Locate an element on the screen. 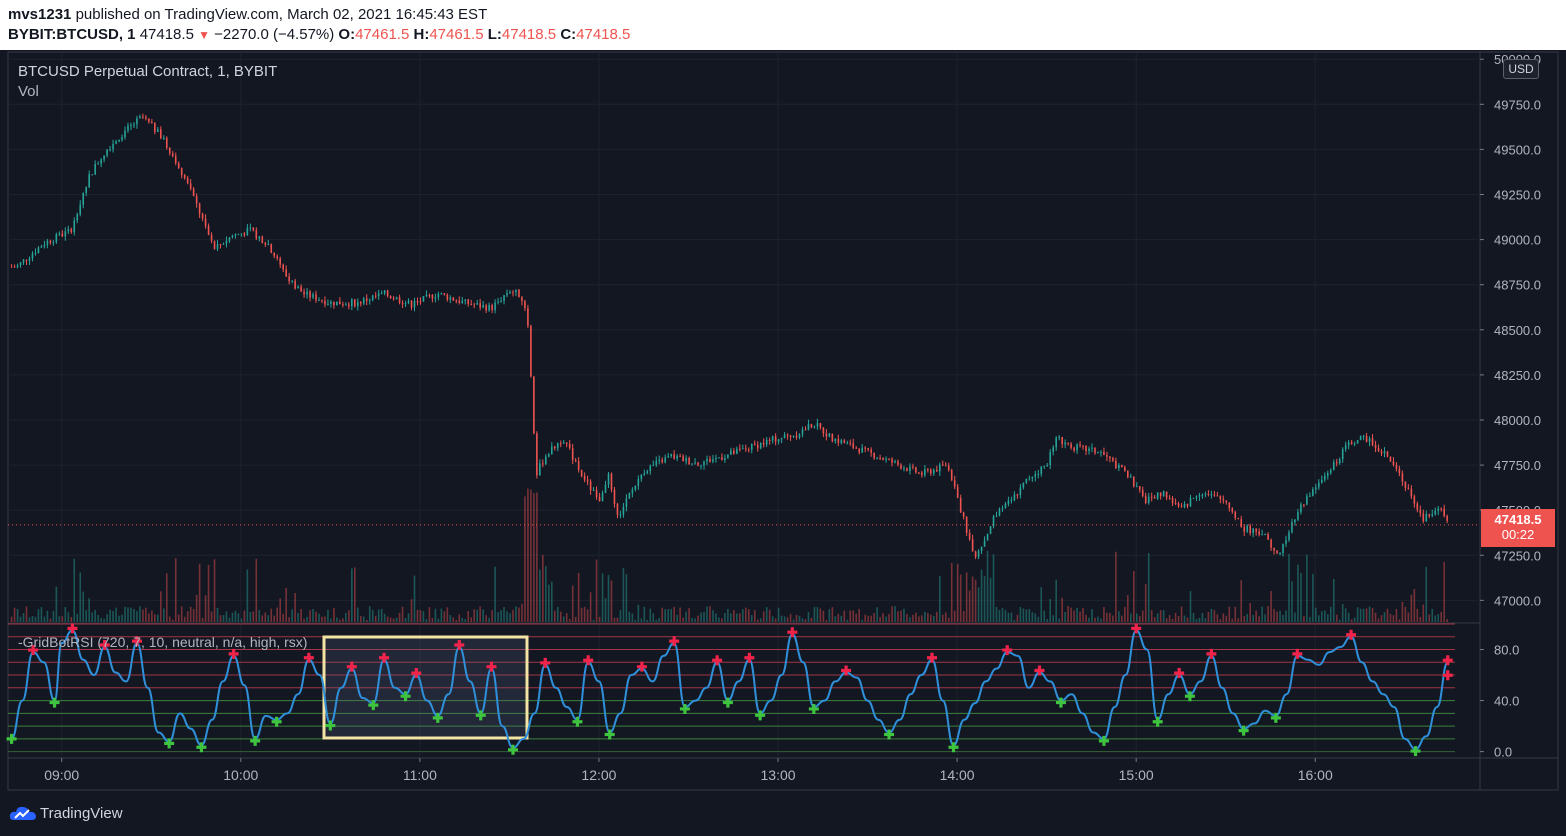  chart-title: BTCUSD Perpetual Contract, 1, BYBIT is located at coordinates (148, 71).